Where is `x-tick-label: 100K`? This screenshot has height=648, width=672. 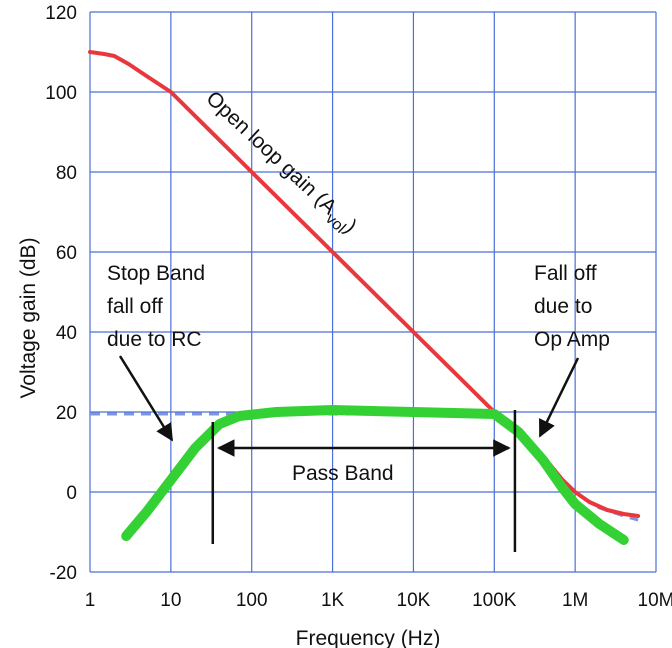
x-tick-label: 100K is located at coordinates (494, 600).